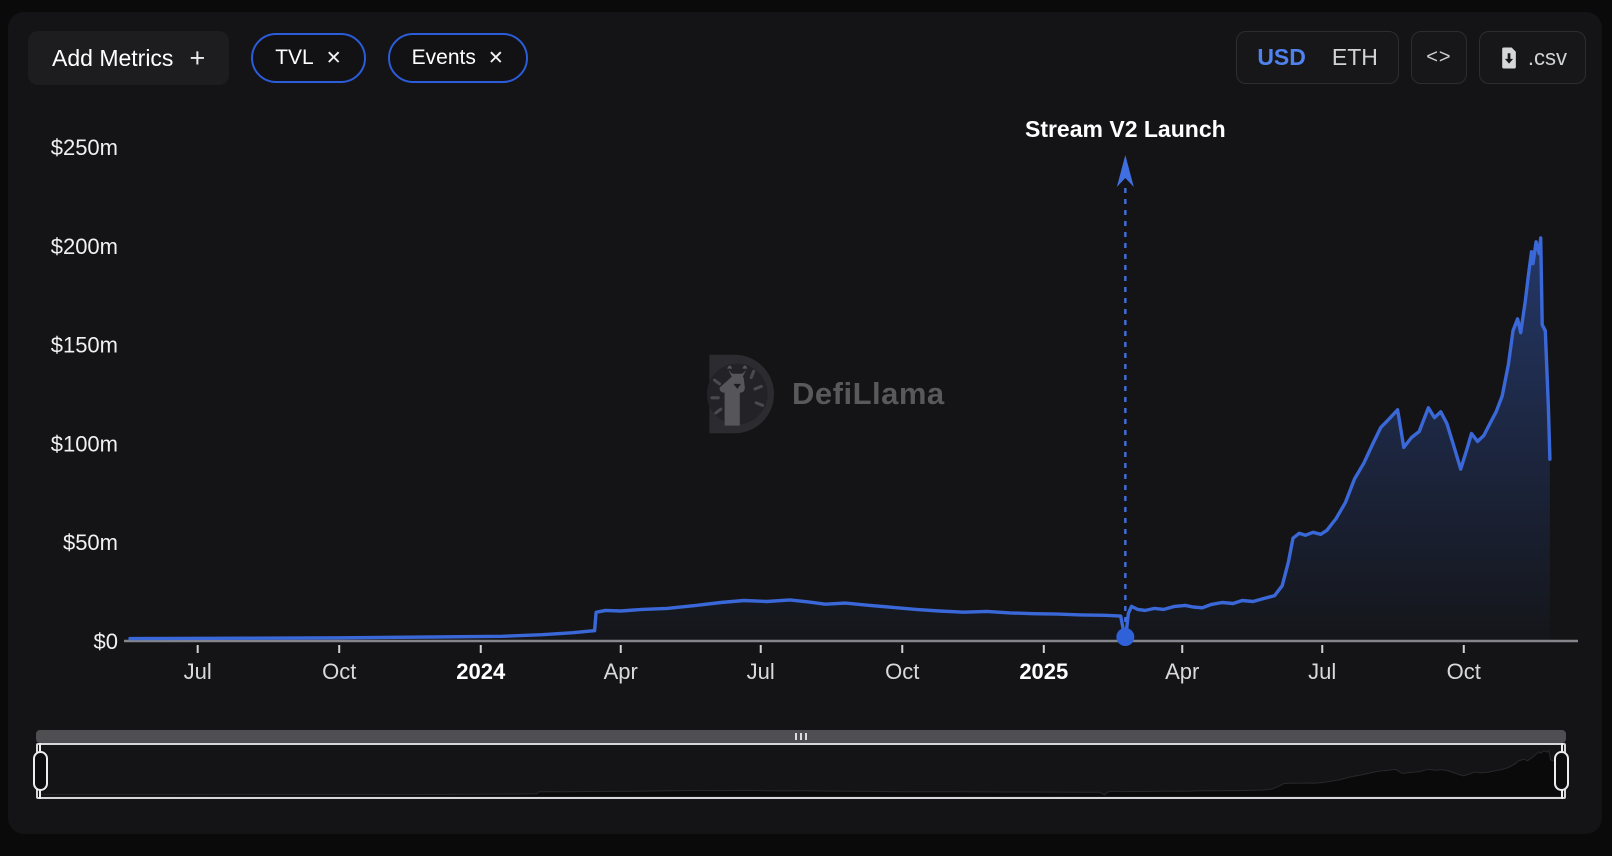 The width and height of the screenshot is (1612, 856). I want to click on brush-left-handle, so click(40, 771).